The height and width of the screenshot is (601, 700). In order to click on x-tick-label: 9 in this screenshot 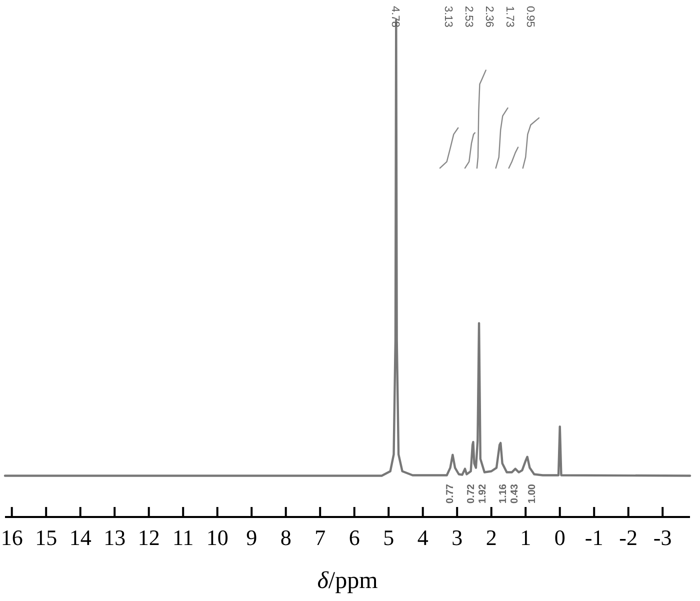, I will do `click(252, 537)`.